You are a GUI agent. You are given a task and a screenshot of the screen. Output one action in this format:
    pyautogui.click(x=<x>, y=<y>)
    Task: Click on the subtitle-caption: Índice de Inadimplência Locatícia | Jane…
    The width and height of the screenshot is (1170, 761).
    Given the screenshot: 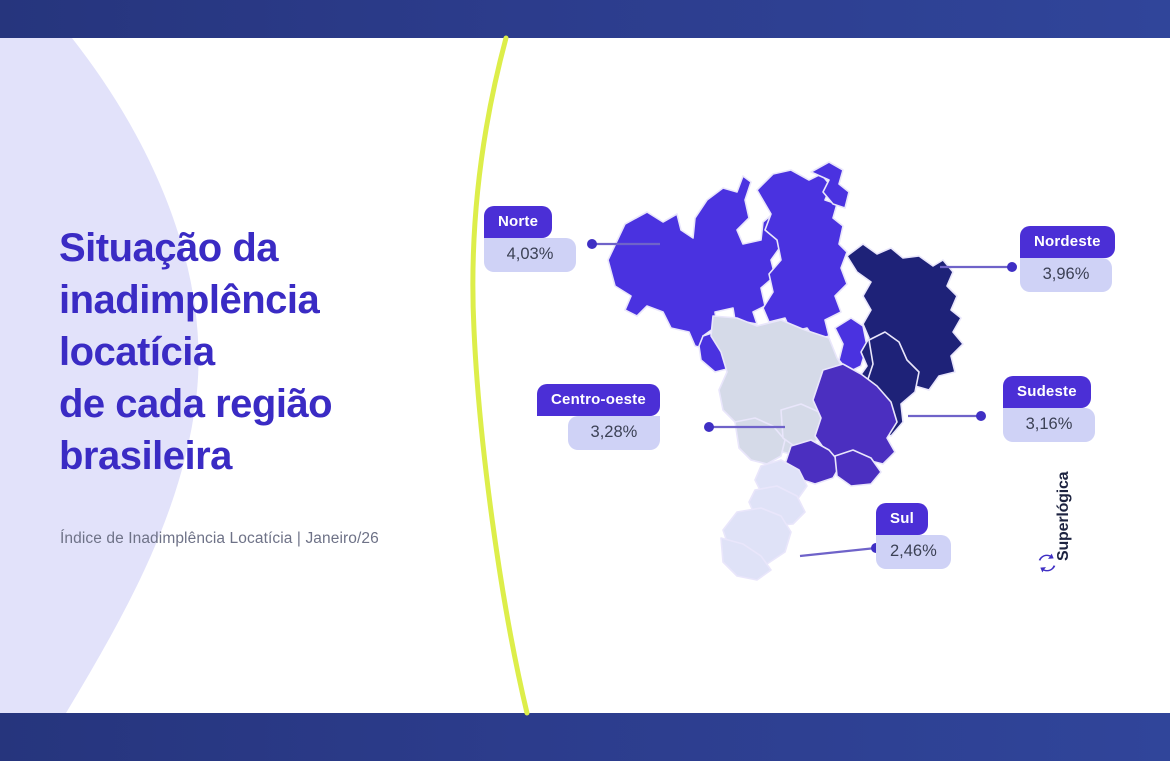 What is the action you would take?
    pyautogui.click(x=219, y=538)
    